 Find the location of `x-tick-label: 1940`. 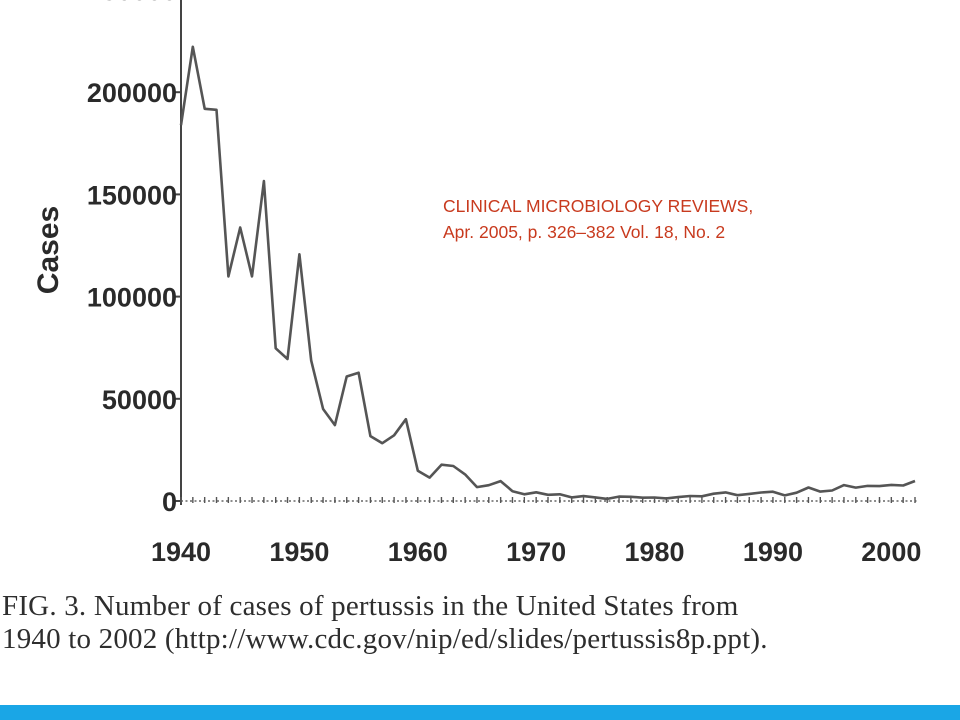

x-tick-label: 1940 is located at coordinates (181, 552).